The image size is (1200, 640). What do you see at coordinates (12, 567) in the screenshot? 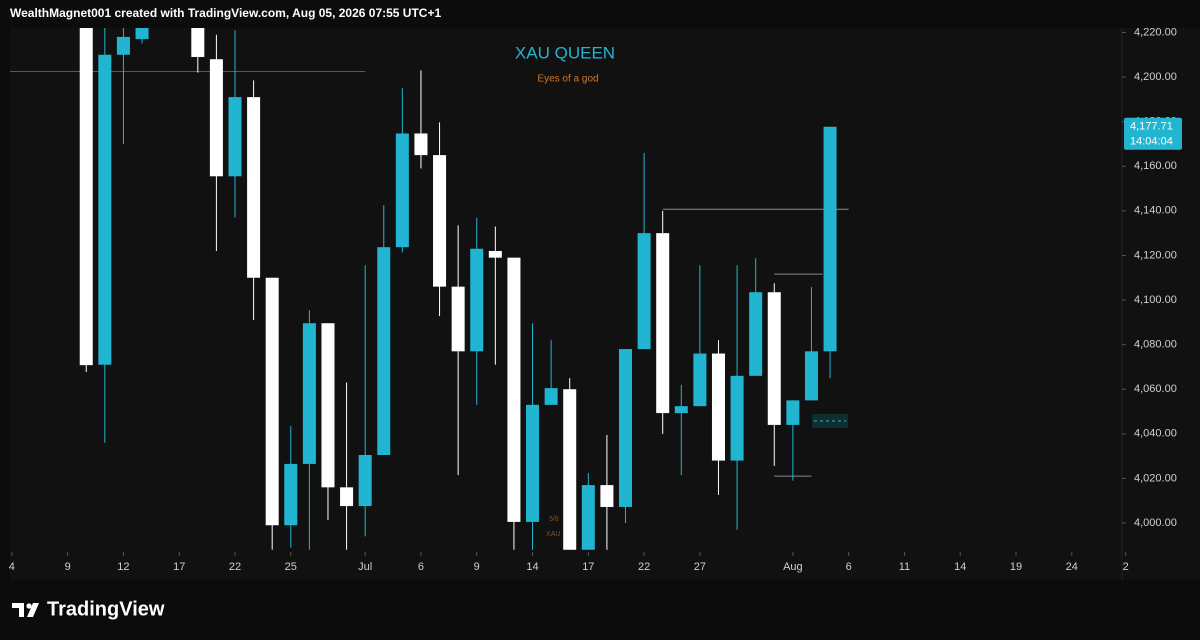
I see `x-tick-label: 4` at bounding box center [12, 567].